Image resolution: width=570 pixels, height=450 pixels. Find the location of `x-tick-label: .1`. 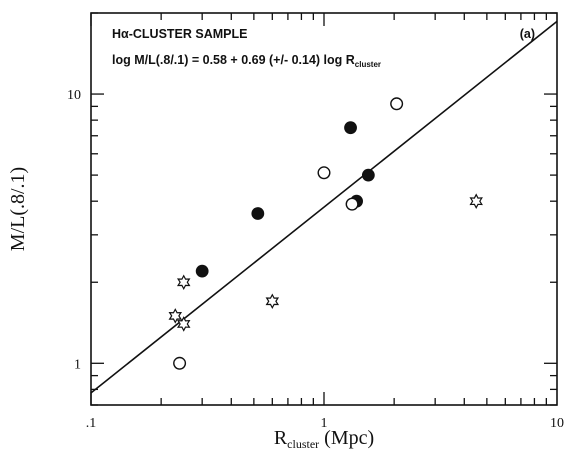

x-tick-label: .1 is located at coordinates (91, 423).